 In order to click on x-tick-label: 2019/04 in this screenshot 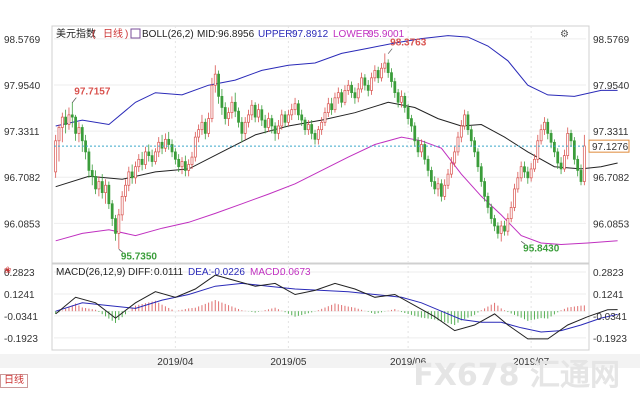, I will do `click(175, 362)`.